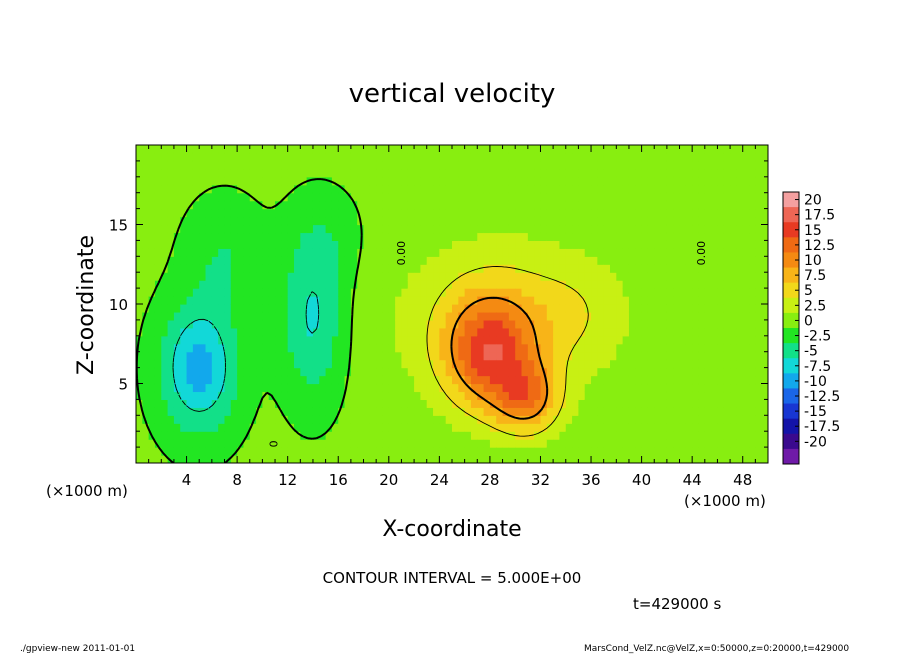  What do you see at coordinates (819, 246) in the screenshot?
I see `colorbar-label: 12.5` at bounding box center [819, 246].